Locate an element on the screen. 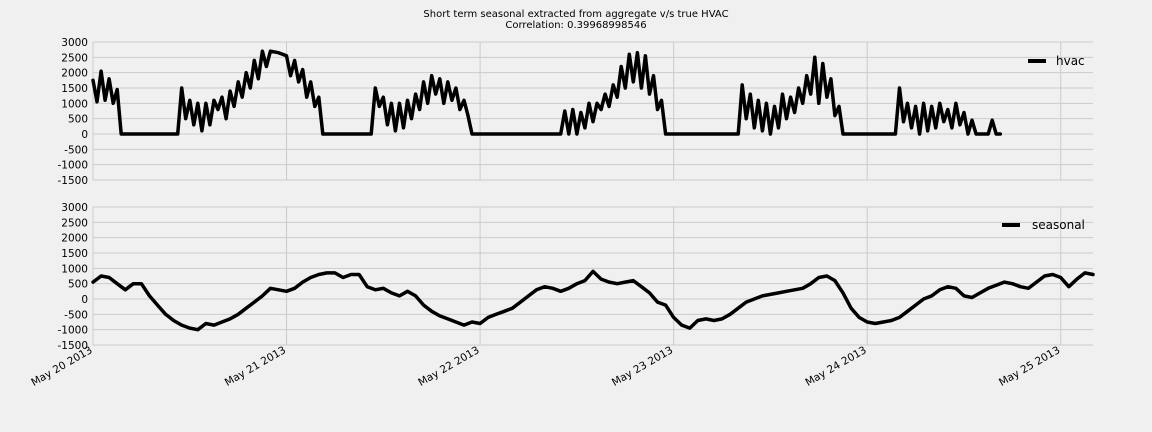 This screenshot has height=432, width=1152. hvac-y-tick-labels: 3000 2500 2000 1500 1000 500 0 -500 -1000 -1500 is located at coordinates (72, 112).